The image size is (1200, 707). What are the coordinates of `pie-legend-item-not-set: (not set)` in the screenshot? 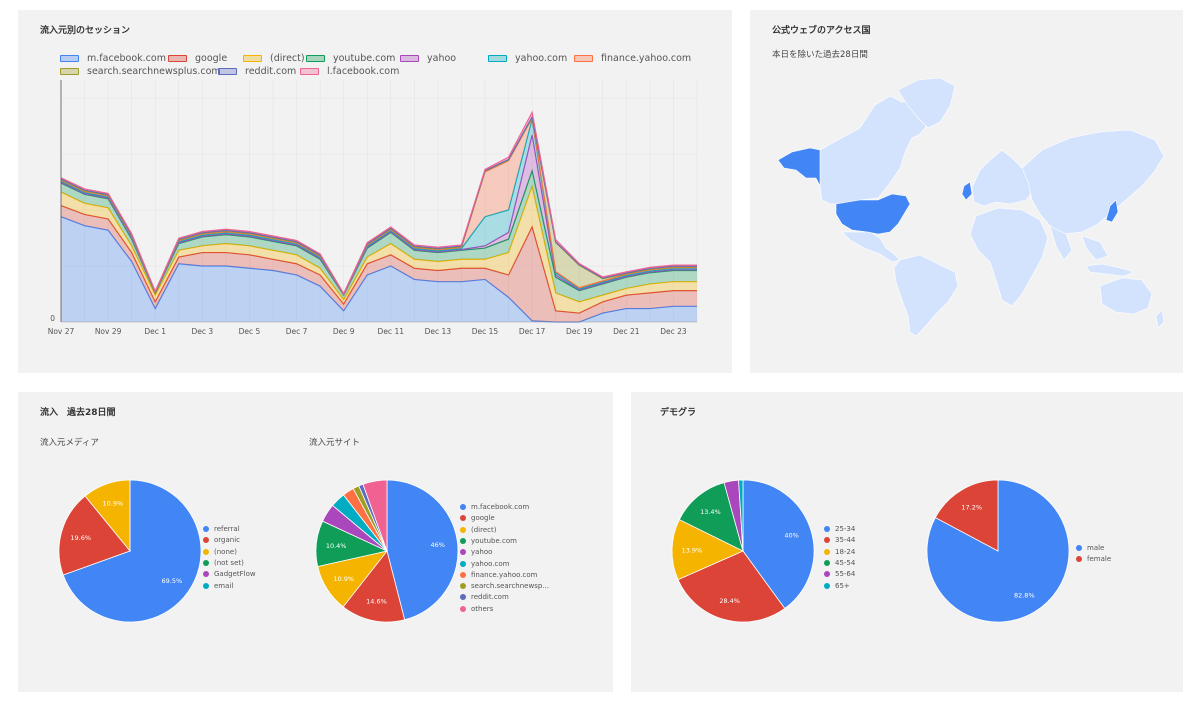 It's located at (223, 563).